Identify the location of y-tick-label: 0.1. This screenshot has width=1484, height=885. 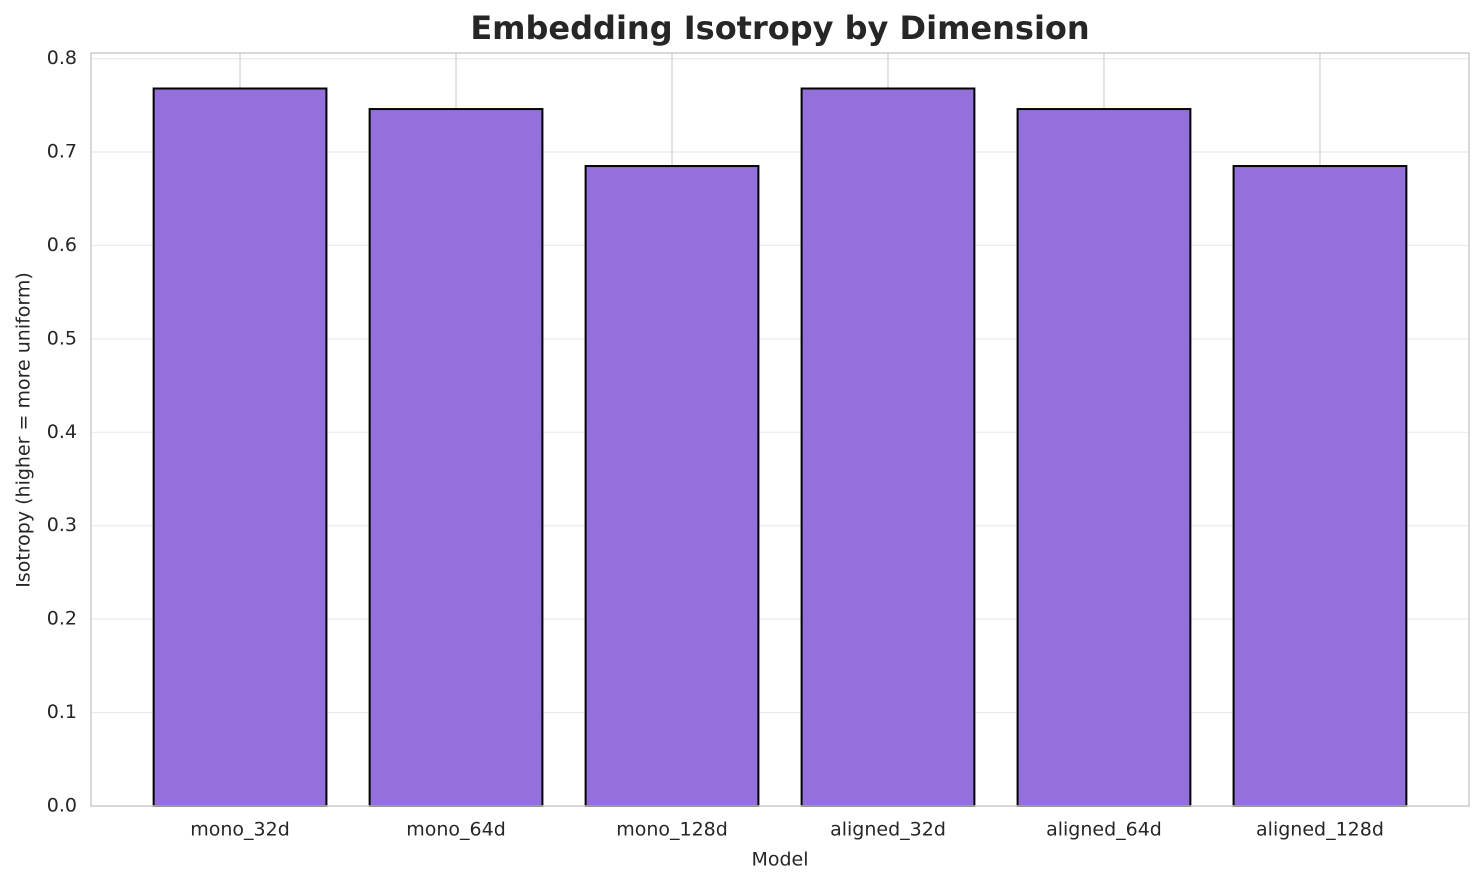
(62, 712).